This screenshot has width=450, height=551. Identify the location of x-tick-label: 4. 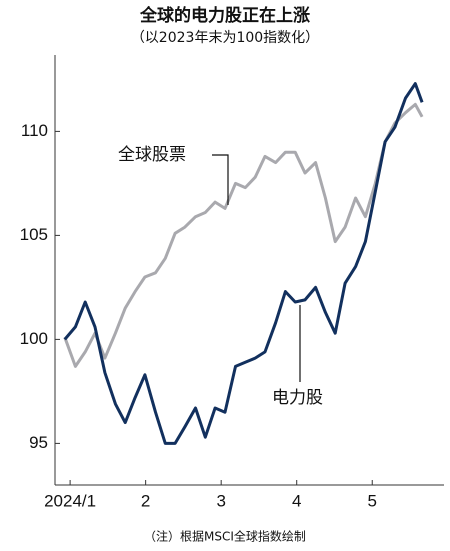
(296, 500).